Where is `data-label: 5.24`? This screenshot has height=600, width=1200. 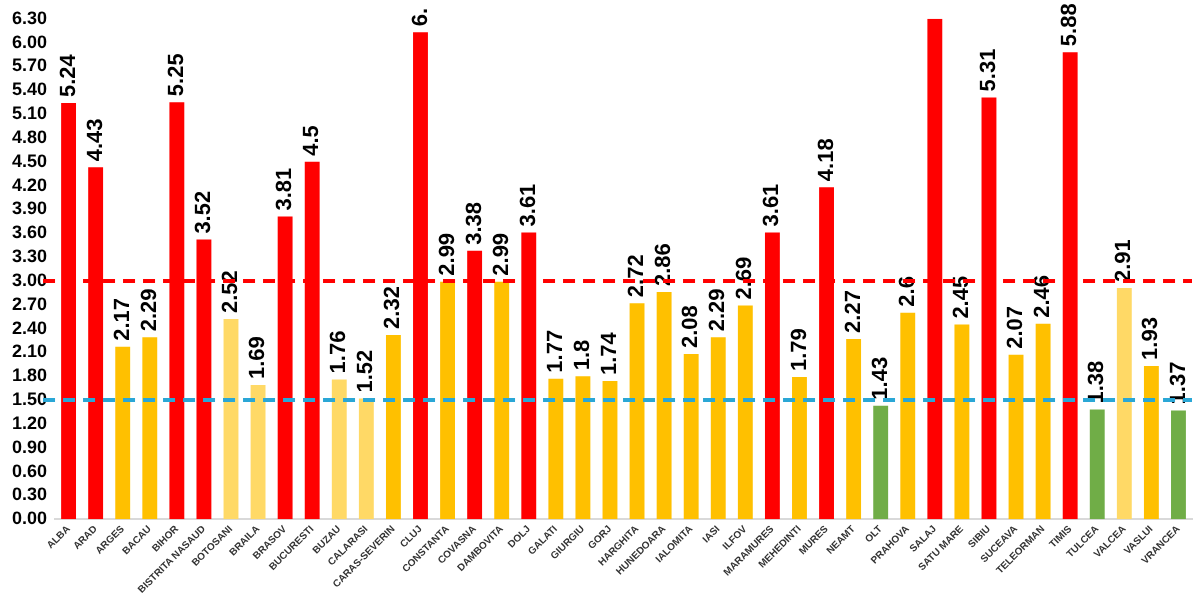 data-label: 5.24 is located at coordinates (68, 74).